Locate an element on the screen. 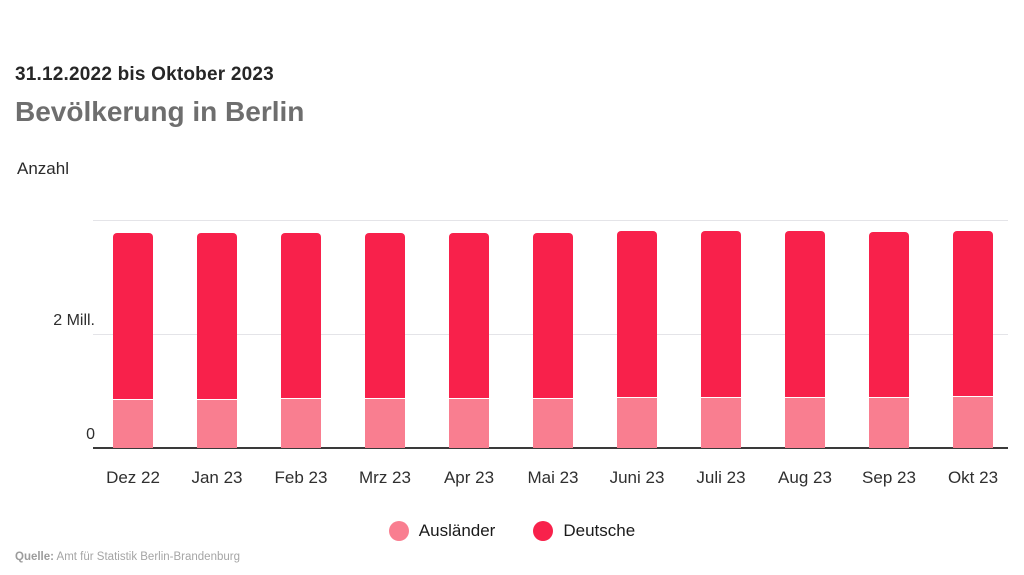  source-label: Quelle: is located at coordinates (34, 557).